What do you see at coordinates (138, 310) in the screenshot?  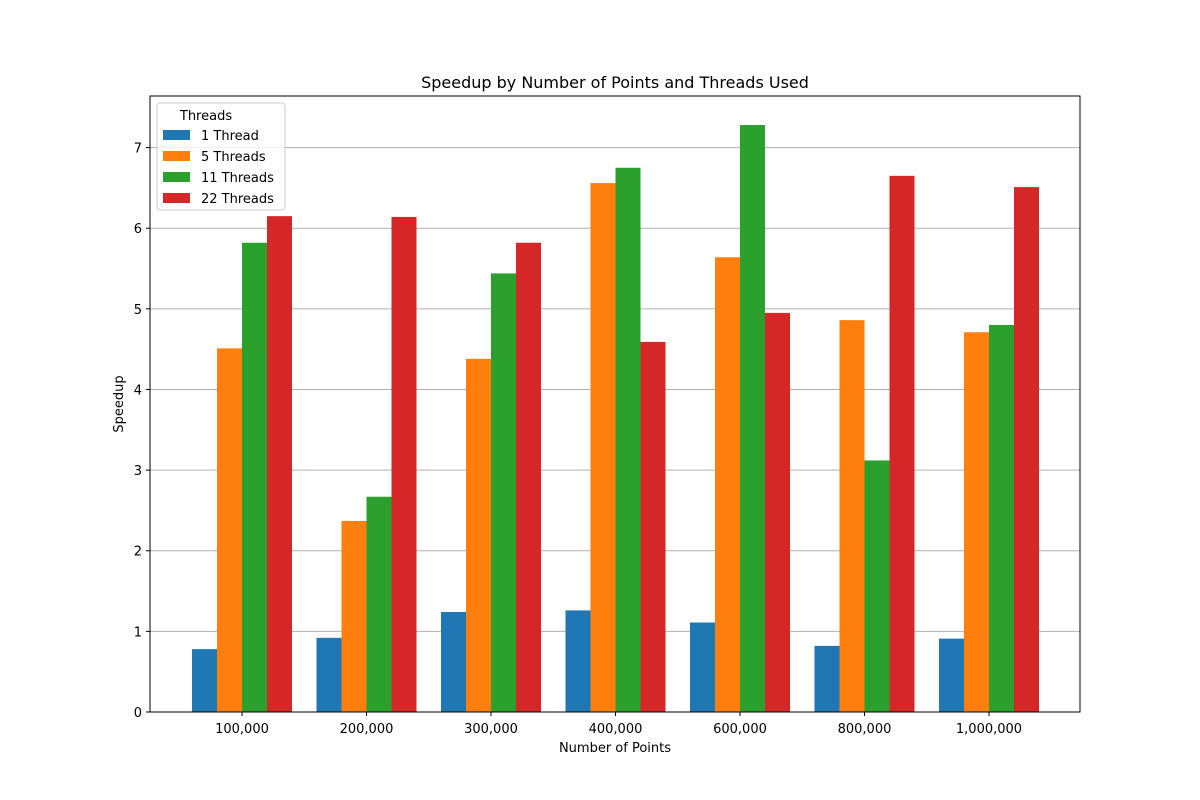 I see `y-tick-label: 5` at bounding box center [138, 310].